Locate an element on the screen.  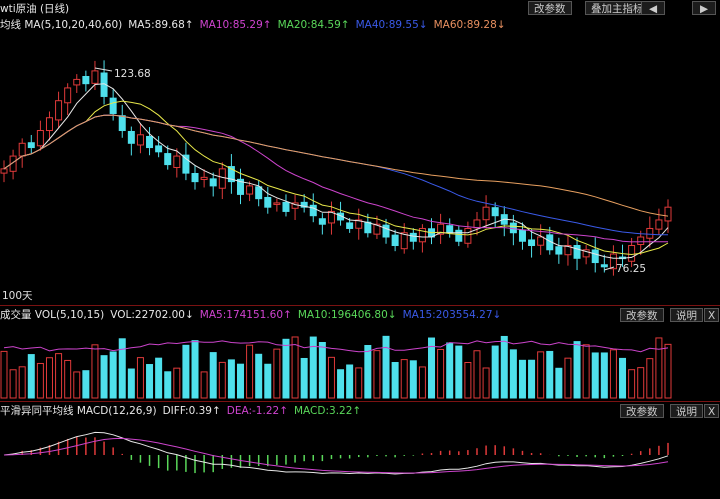
ma-label: 均线 MA(5,10,20,40,60) is located at coordinates (61, 25).